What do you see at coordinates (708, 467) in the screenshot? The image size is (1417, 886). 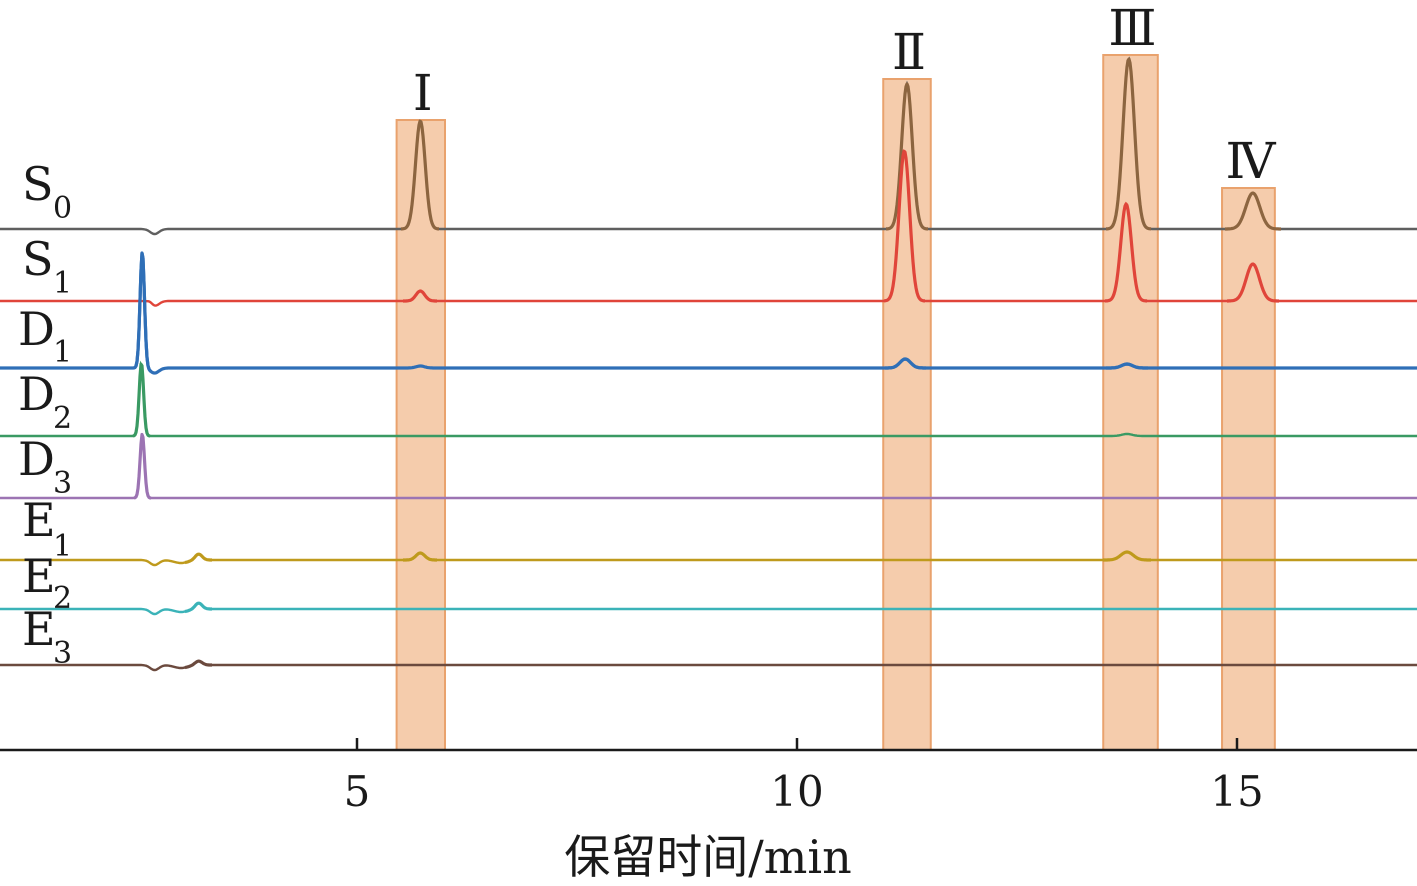 I see `trace-line-d3` at bounding box center [708, 467].